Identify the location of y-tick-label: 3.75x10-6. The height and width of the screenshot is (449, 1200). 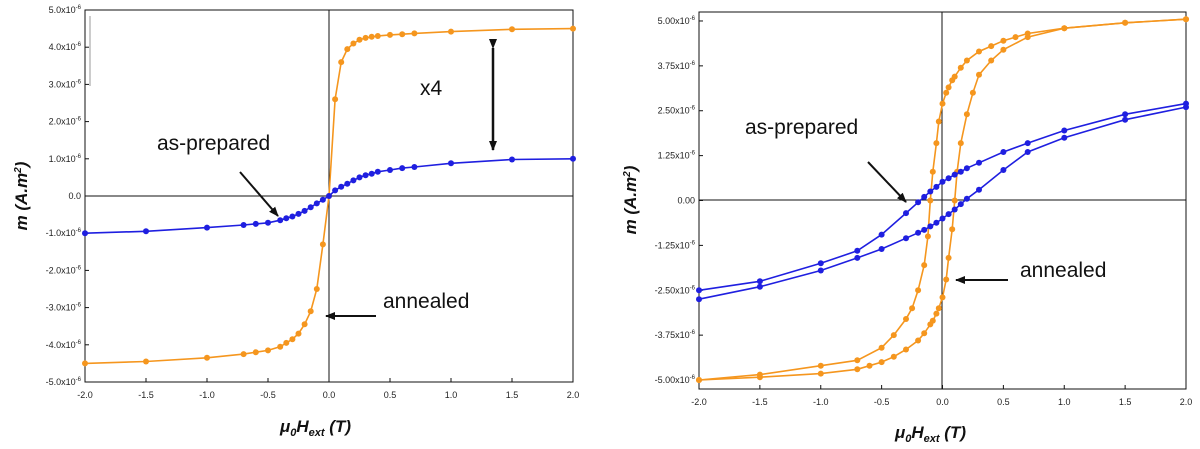
(677, 66).